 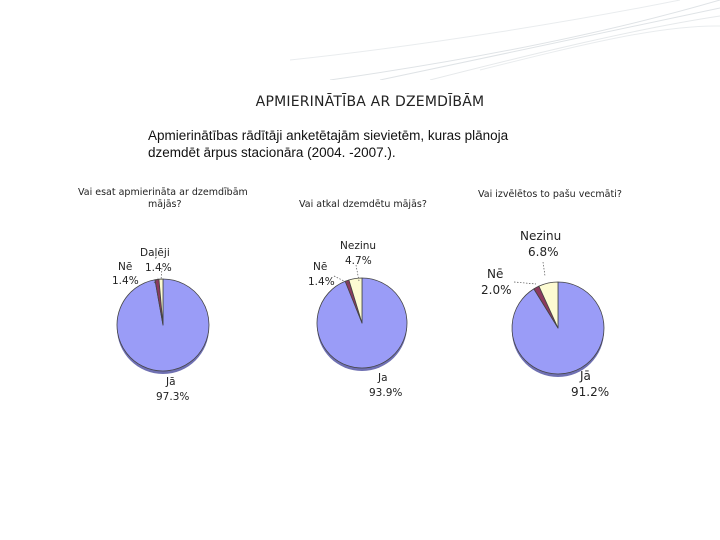 I want to click on chart-question-line-1: Vai izvēlētos to pašu vecmāti?, so click(x=550, y=194).